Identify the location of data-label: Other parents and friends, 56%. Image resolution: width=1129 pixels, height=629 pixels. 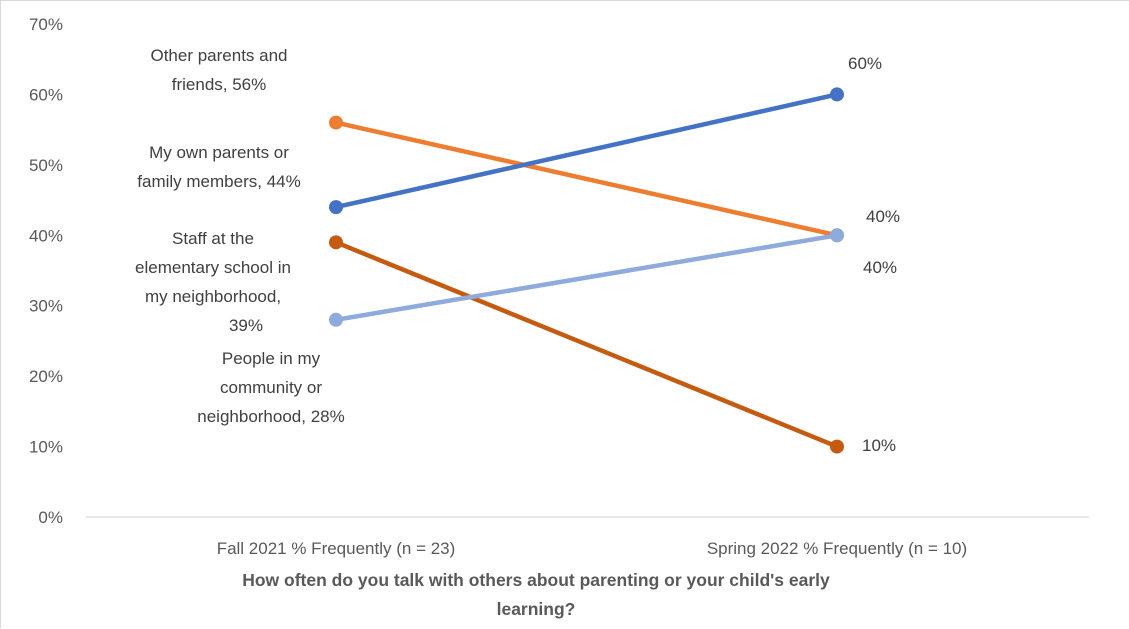
(218, 70).